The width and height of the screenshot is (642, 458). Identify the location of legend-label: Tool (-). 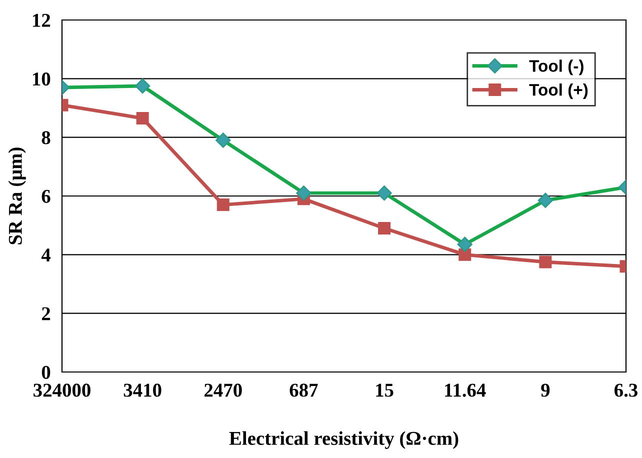
(556, 68).